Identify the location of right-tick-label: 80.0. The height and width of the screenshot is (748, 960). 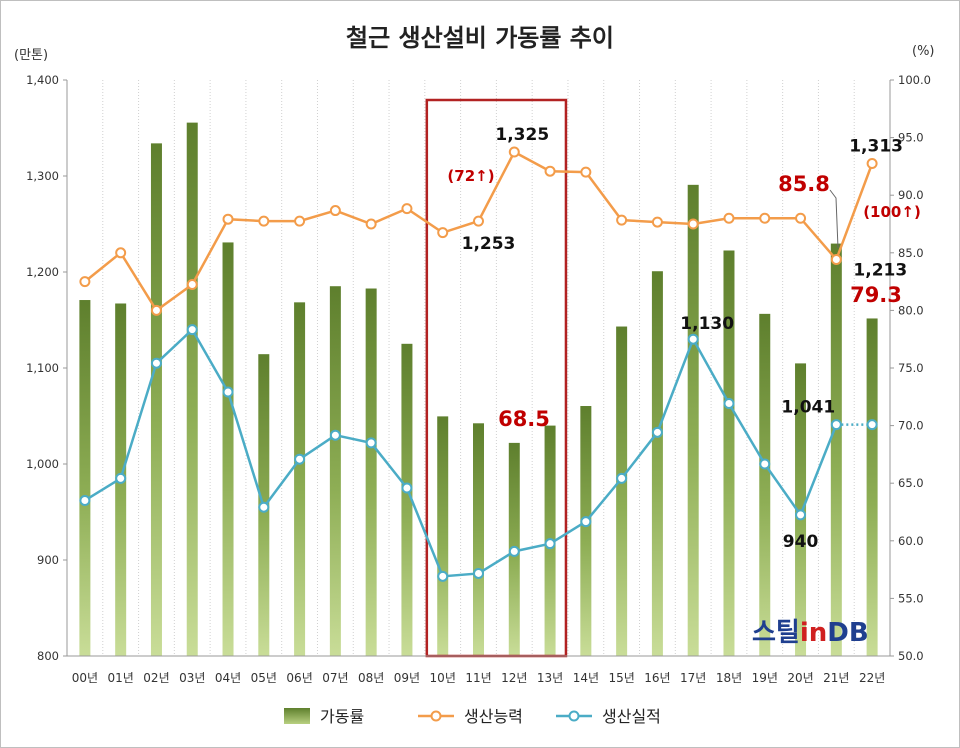
(911, 310).